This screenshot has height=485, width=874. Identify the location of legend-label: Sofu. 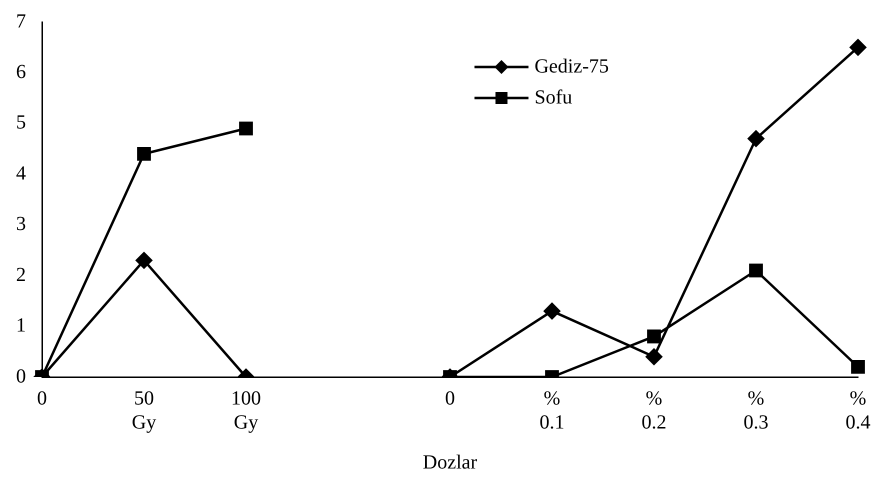
(553, 97).